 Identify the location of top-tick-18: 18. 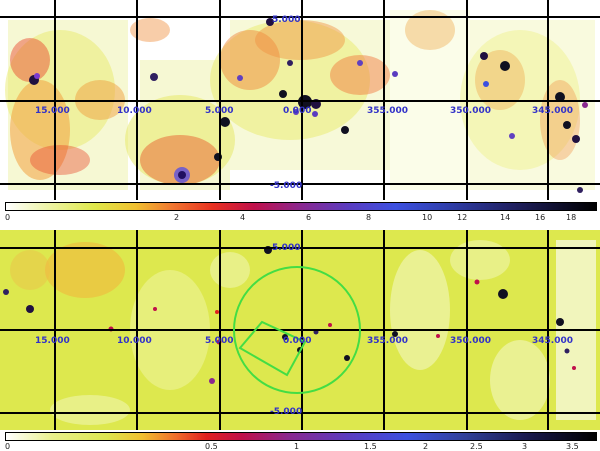
(571, 217).